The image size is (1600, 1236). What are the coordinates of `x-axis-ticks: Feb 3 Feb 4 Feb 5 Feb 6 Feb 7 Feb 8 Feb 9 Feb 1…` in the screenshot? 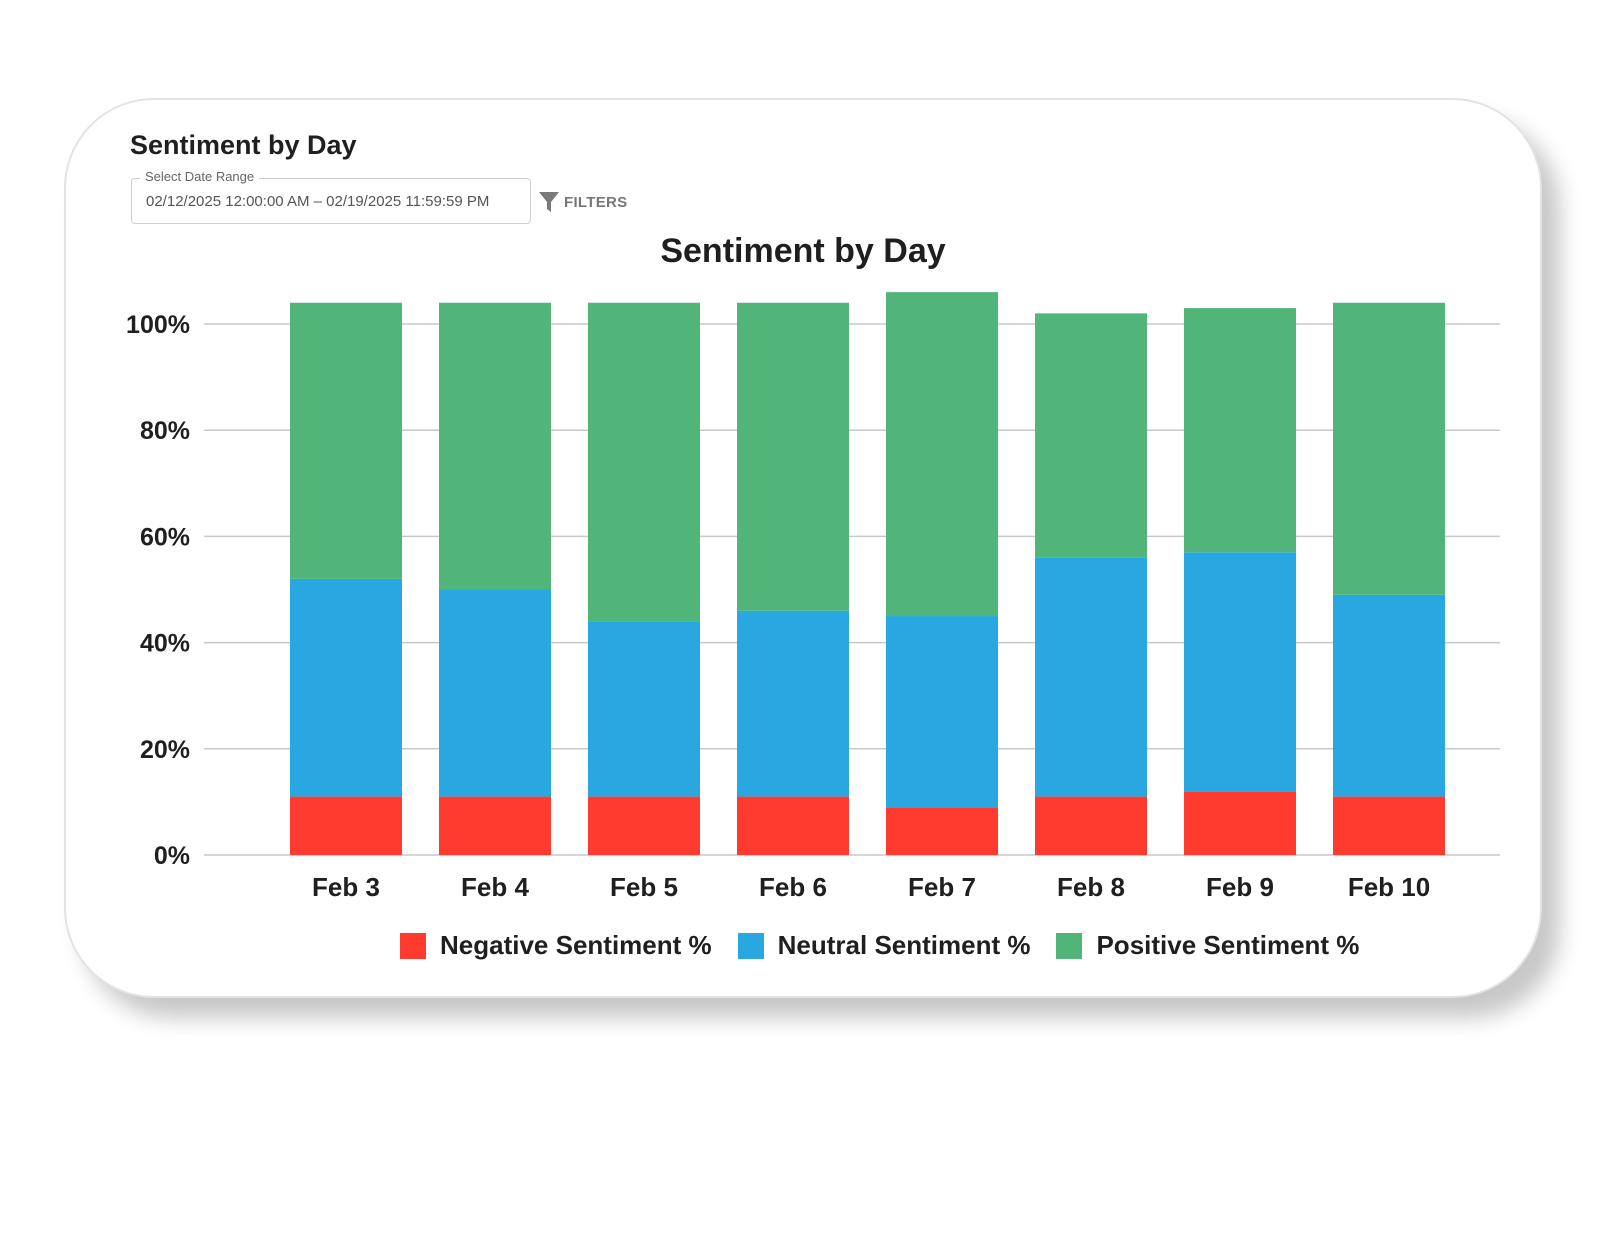 It's located at (871, 887).